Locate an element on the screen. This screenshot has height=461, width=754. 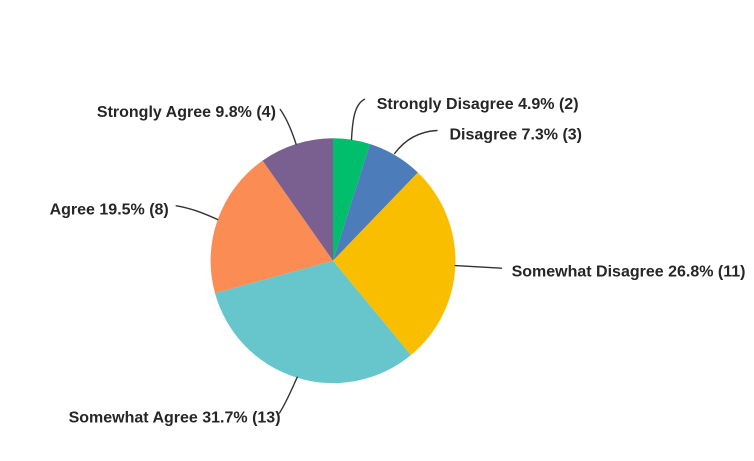
svg-text: Agree 19.5% (8) is located at coordinates (109, 210).